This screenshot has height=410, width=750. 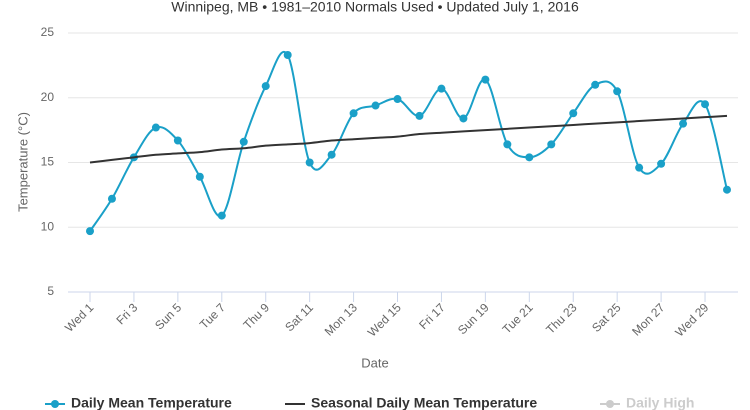 I want to click on legend-label: Seasonal Daily Mean Temperature, so click(x=424, y=402).